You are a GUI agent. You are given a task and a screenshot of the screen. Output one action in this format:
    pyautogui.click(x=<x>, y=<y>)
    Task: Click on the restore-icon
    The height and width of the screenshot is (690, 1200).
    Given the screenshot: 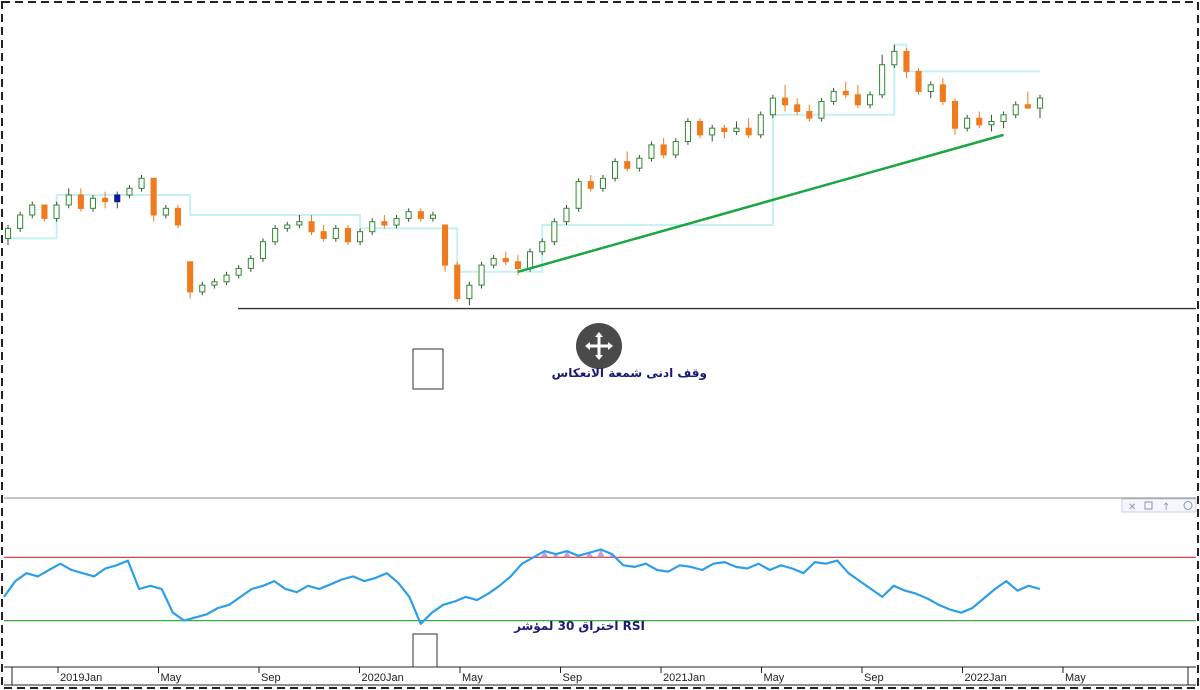 What is the action you would take?
    pyautogui.click(x=1148, y=505)
    